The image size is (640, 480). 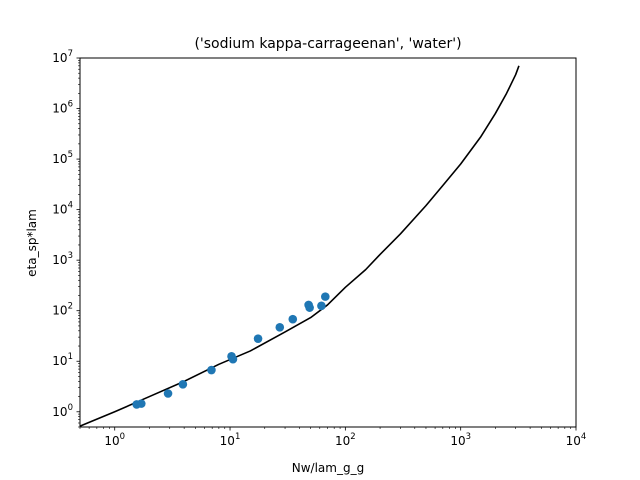 I want to click on x-tick-label: 10², so click(x=345, y=440).